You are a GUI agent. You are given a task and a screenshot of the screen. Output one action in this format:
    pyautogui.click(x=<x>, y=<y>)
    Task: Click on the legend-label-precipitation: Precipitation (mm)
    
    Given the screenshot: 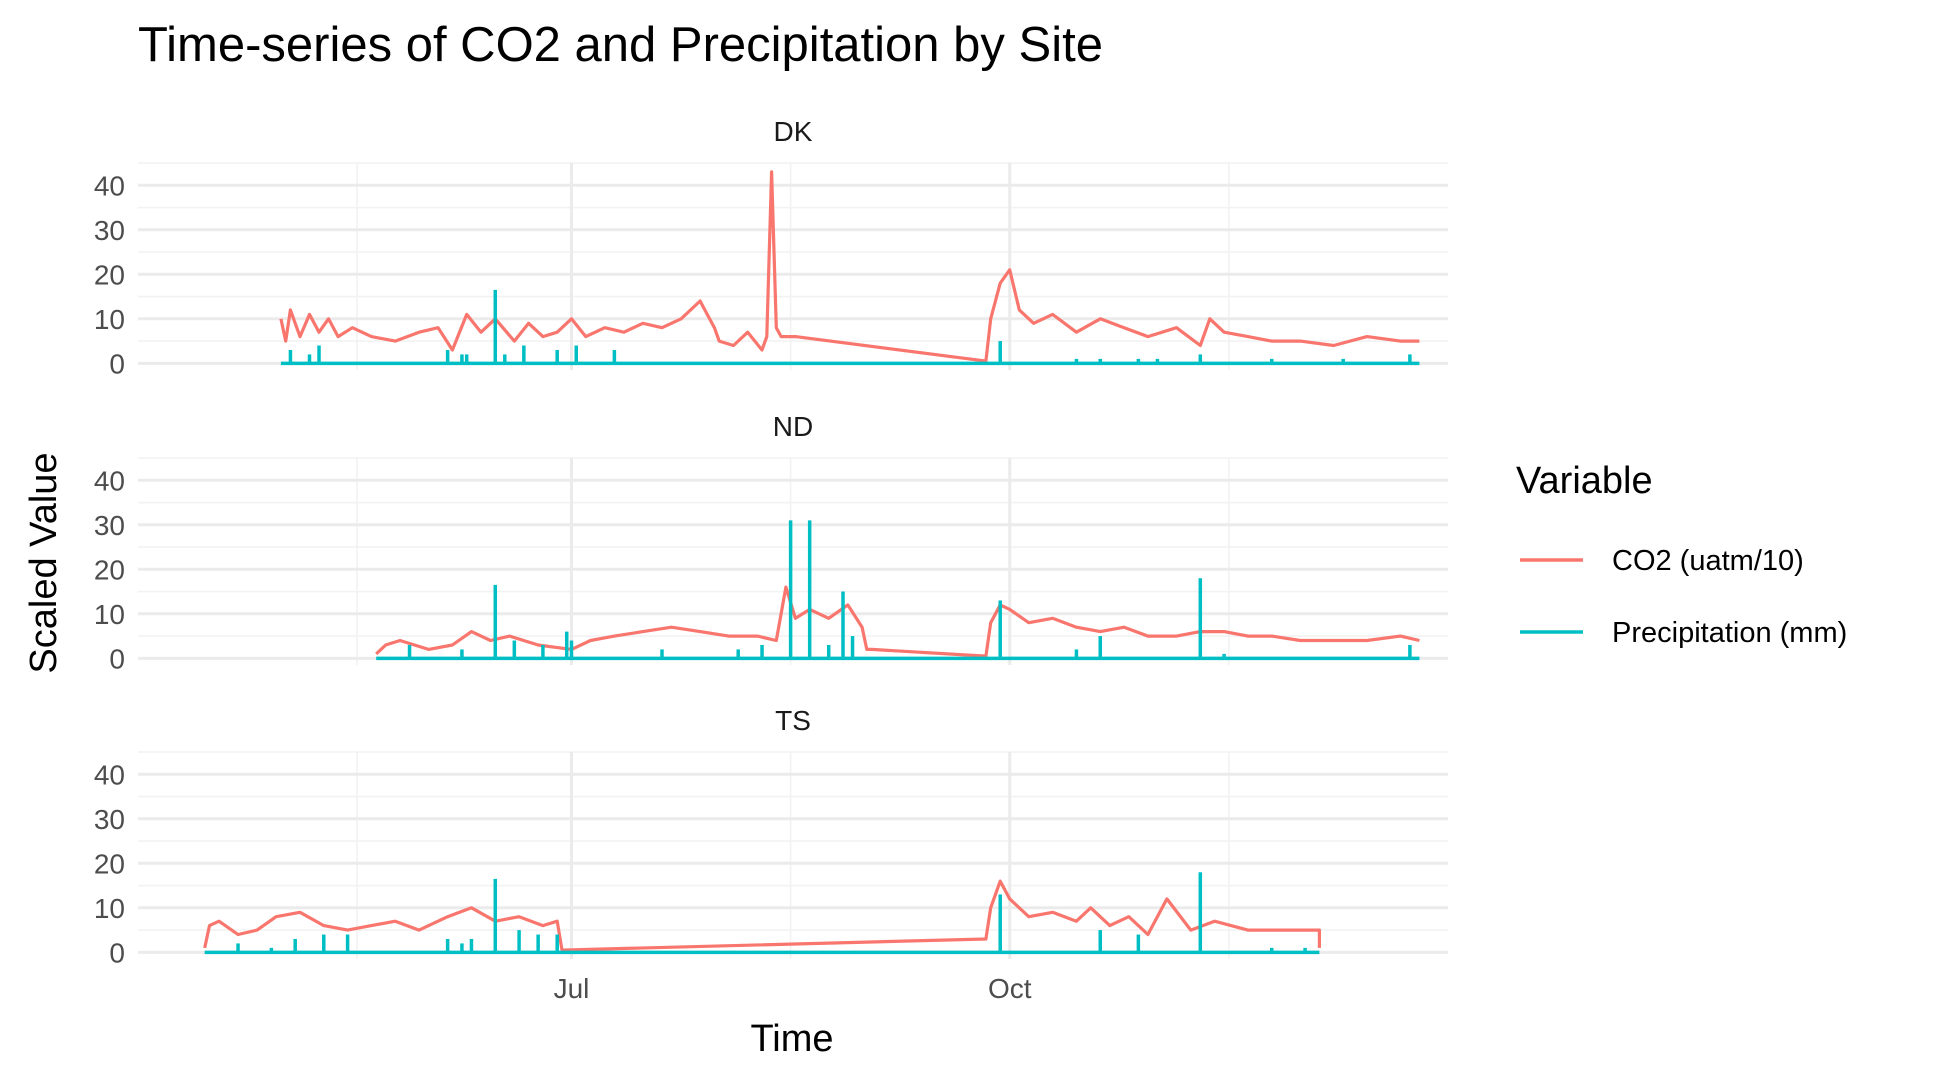 What is the action you would take?
    pyautogui.click(x=1729, y=633)
    